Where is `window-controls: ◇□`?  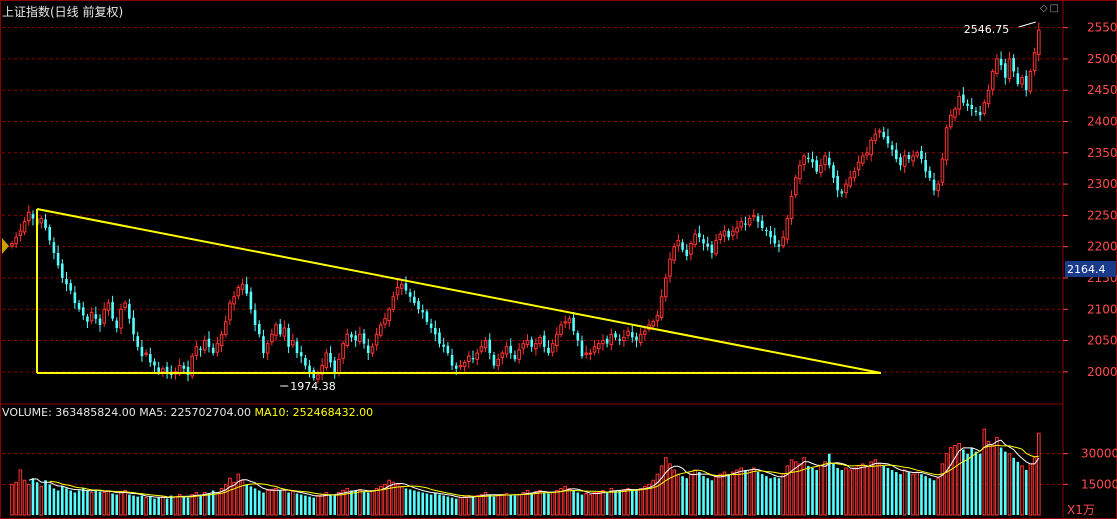
window-controls: ◇□ is located at coordinates (1050, 8).